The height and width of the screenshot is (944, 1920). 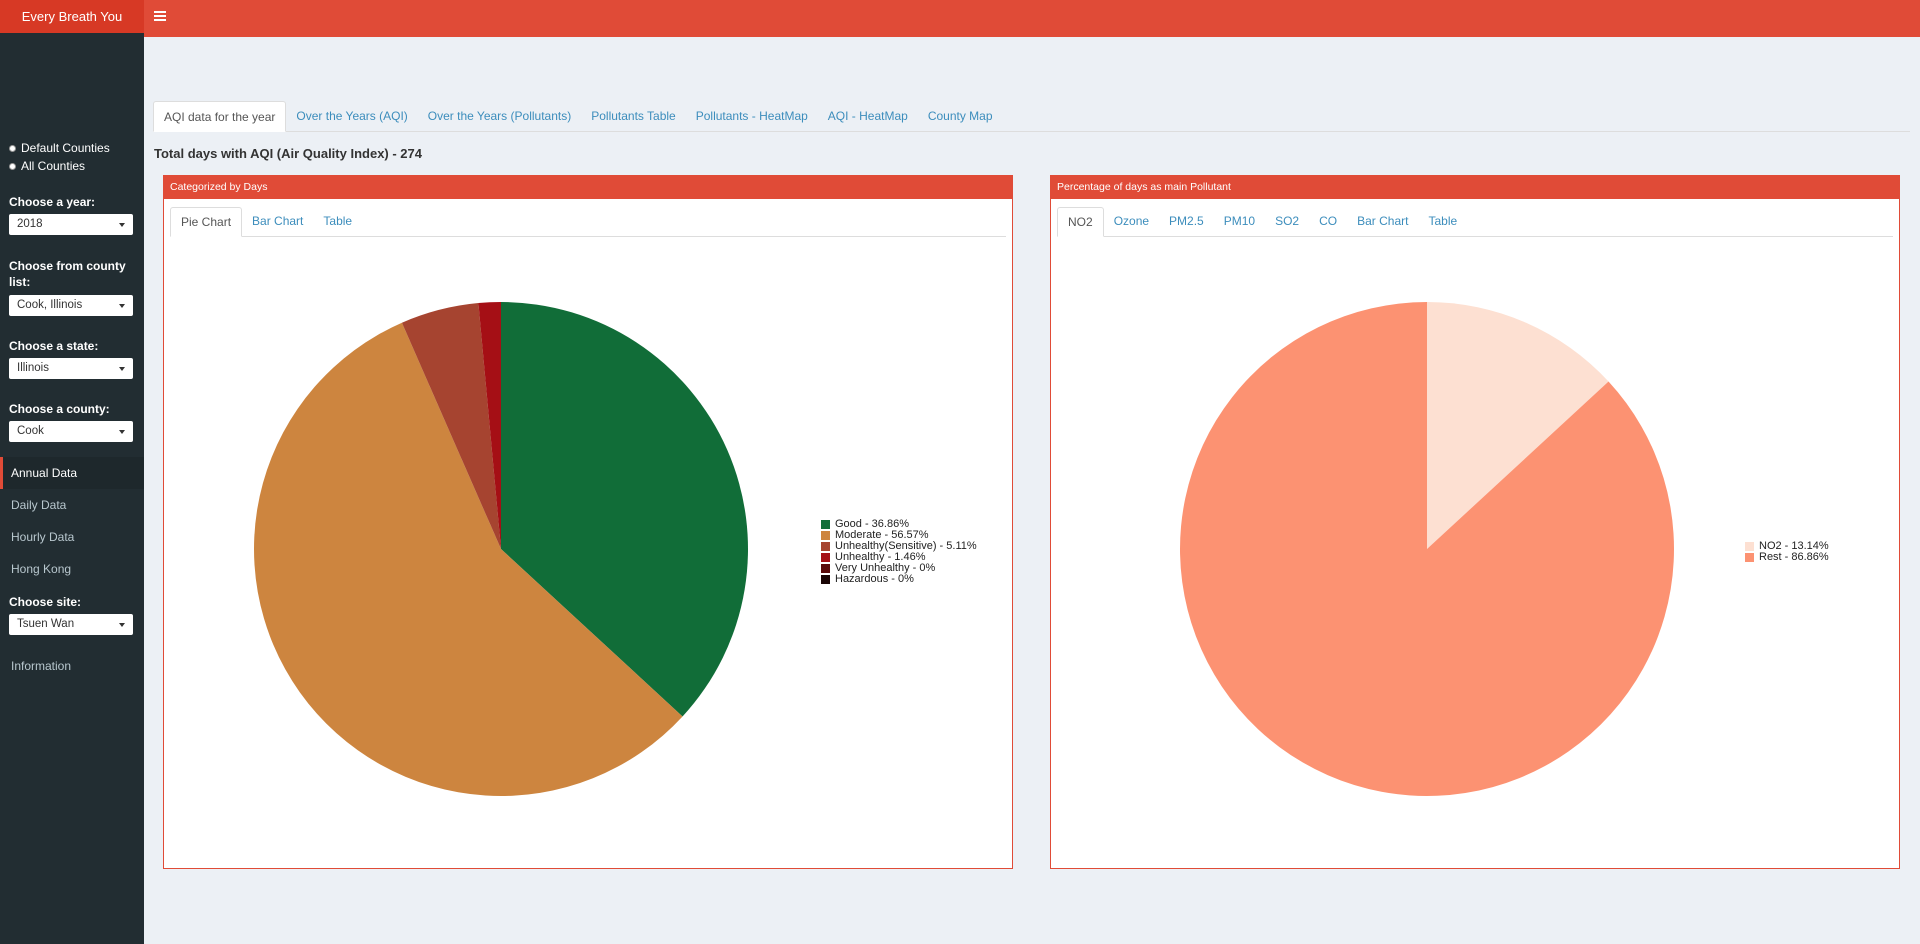 I want to click on site-label: Choose site:, so click(x=45, y=602).